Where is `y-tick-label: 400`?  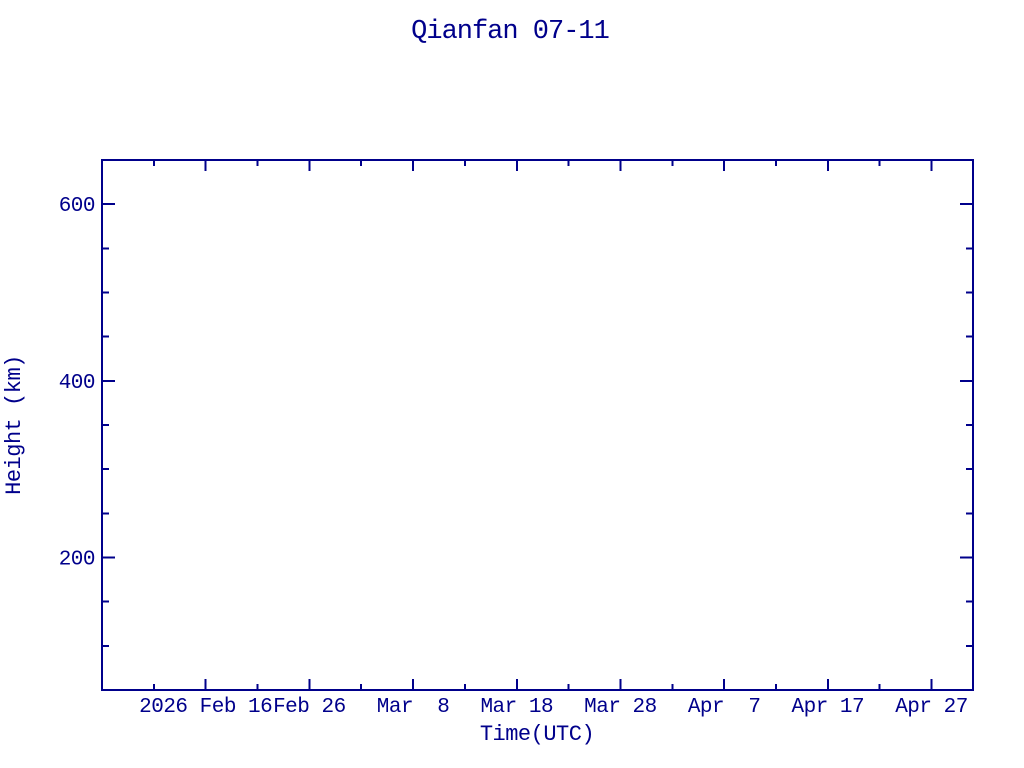 y-tick-label: 400 is located at coordinates (77, 383).